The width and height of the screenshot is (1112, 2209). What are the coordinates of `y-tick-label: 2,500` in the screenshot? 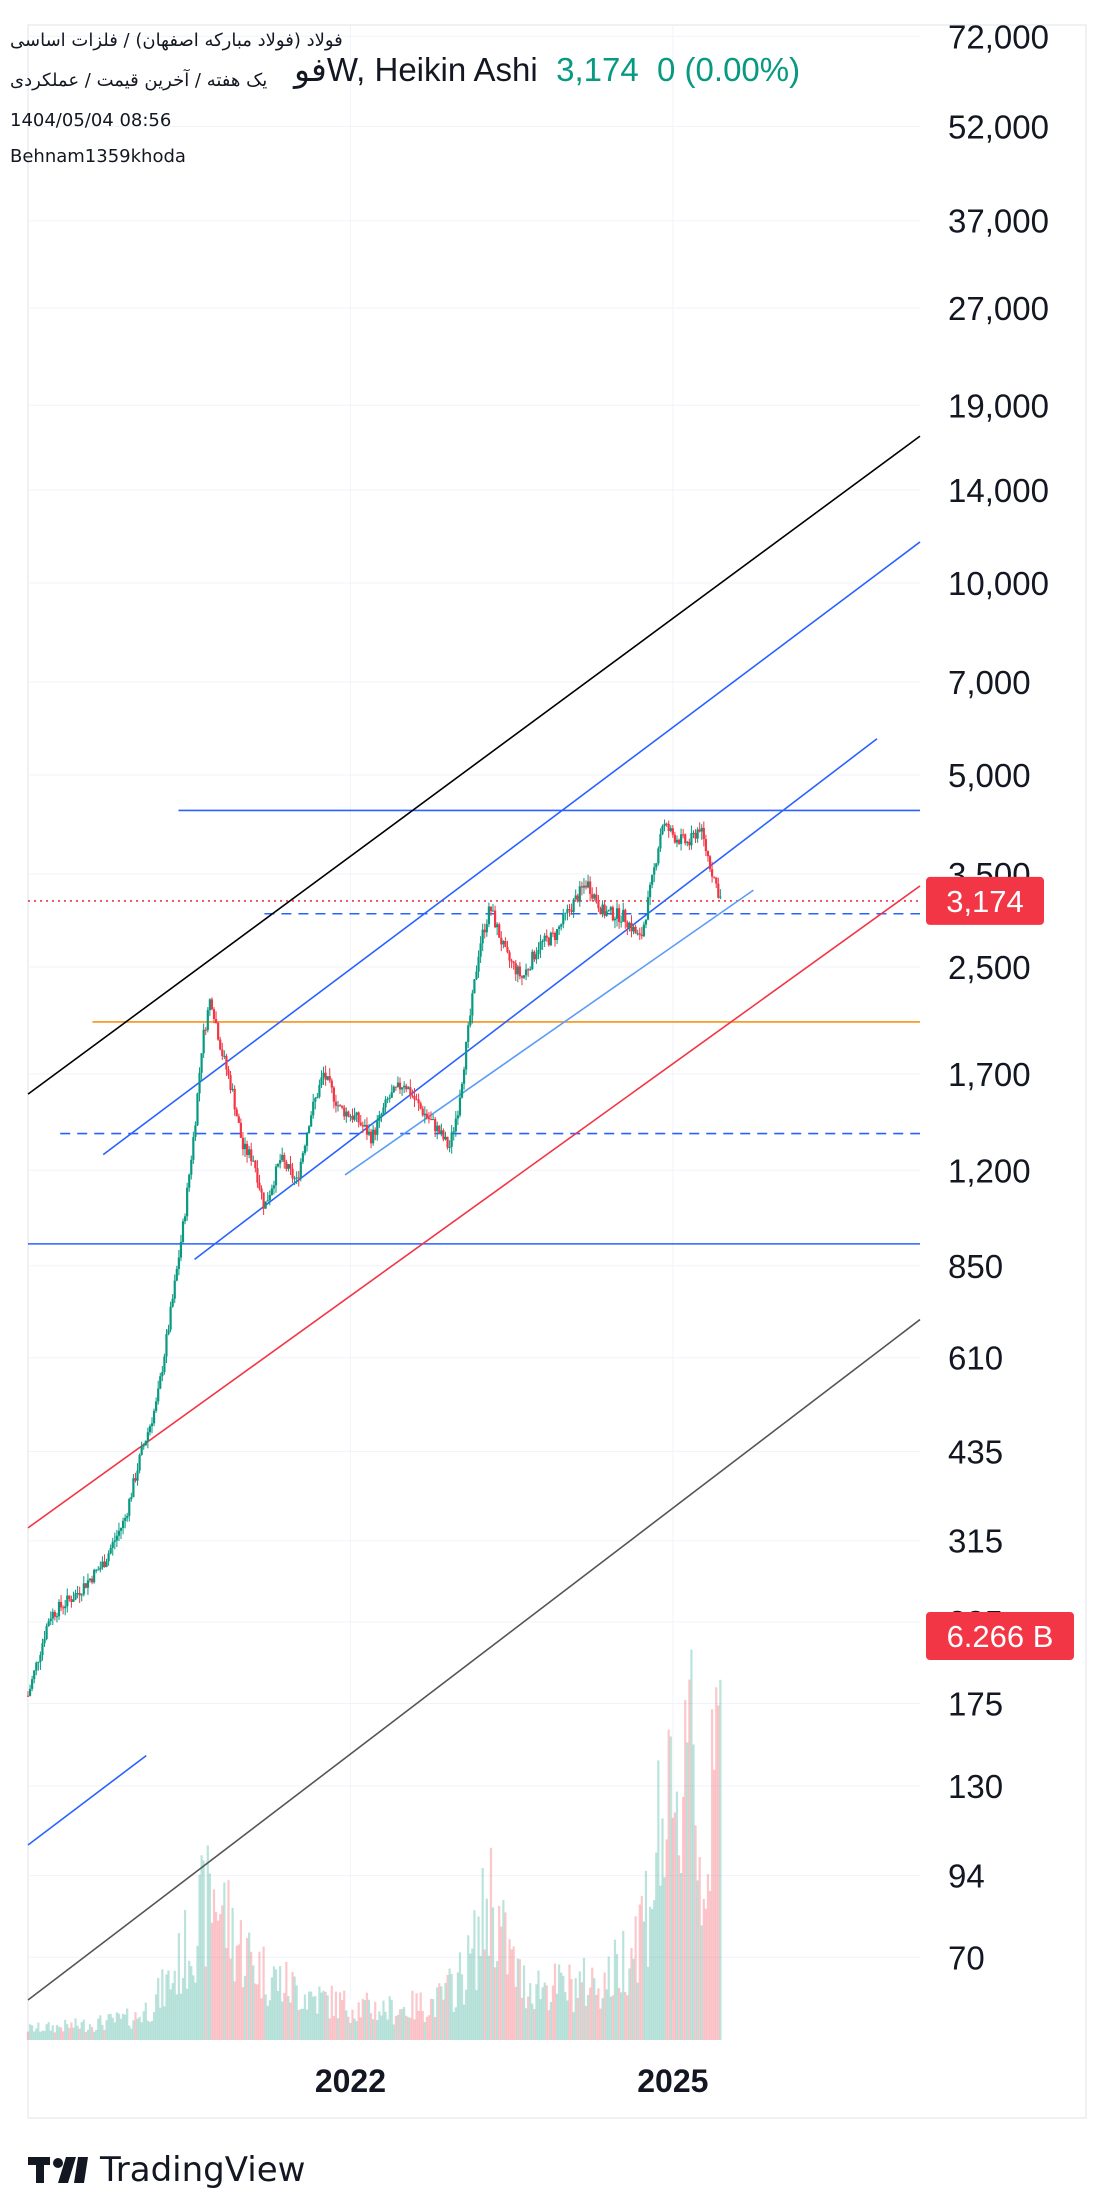 It's located at (989, 967).